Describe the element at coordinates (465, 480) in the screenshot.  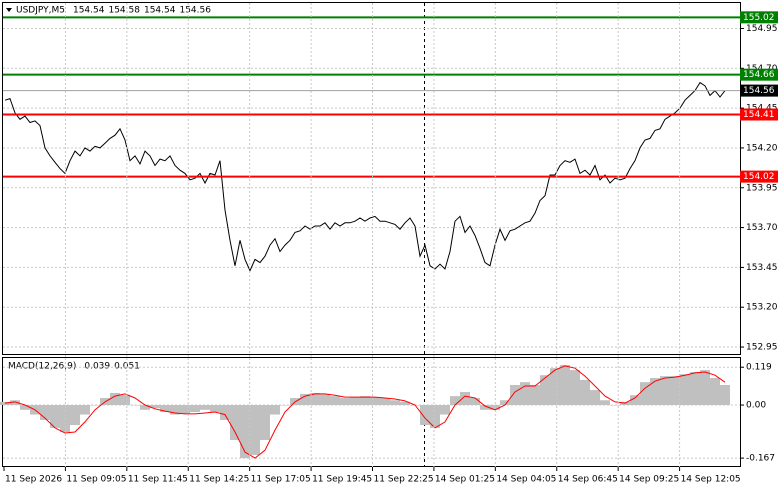
I see `x-tick-label: 14 Sep 01:25` at that location.